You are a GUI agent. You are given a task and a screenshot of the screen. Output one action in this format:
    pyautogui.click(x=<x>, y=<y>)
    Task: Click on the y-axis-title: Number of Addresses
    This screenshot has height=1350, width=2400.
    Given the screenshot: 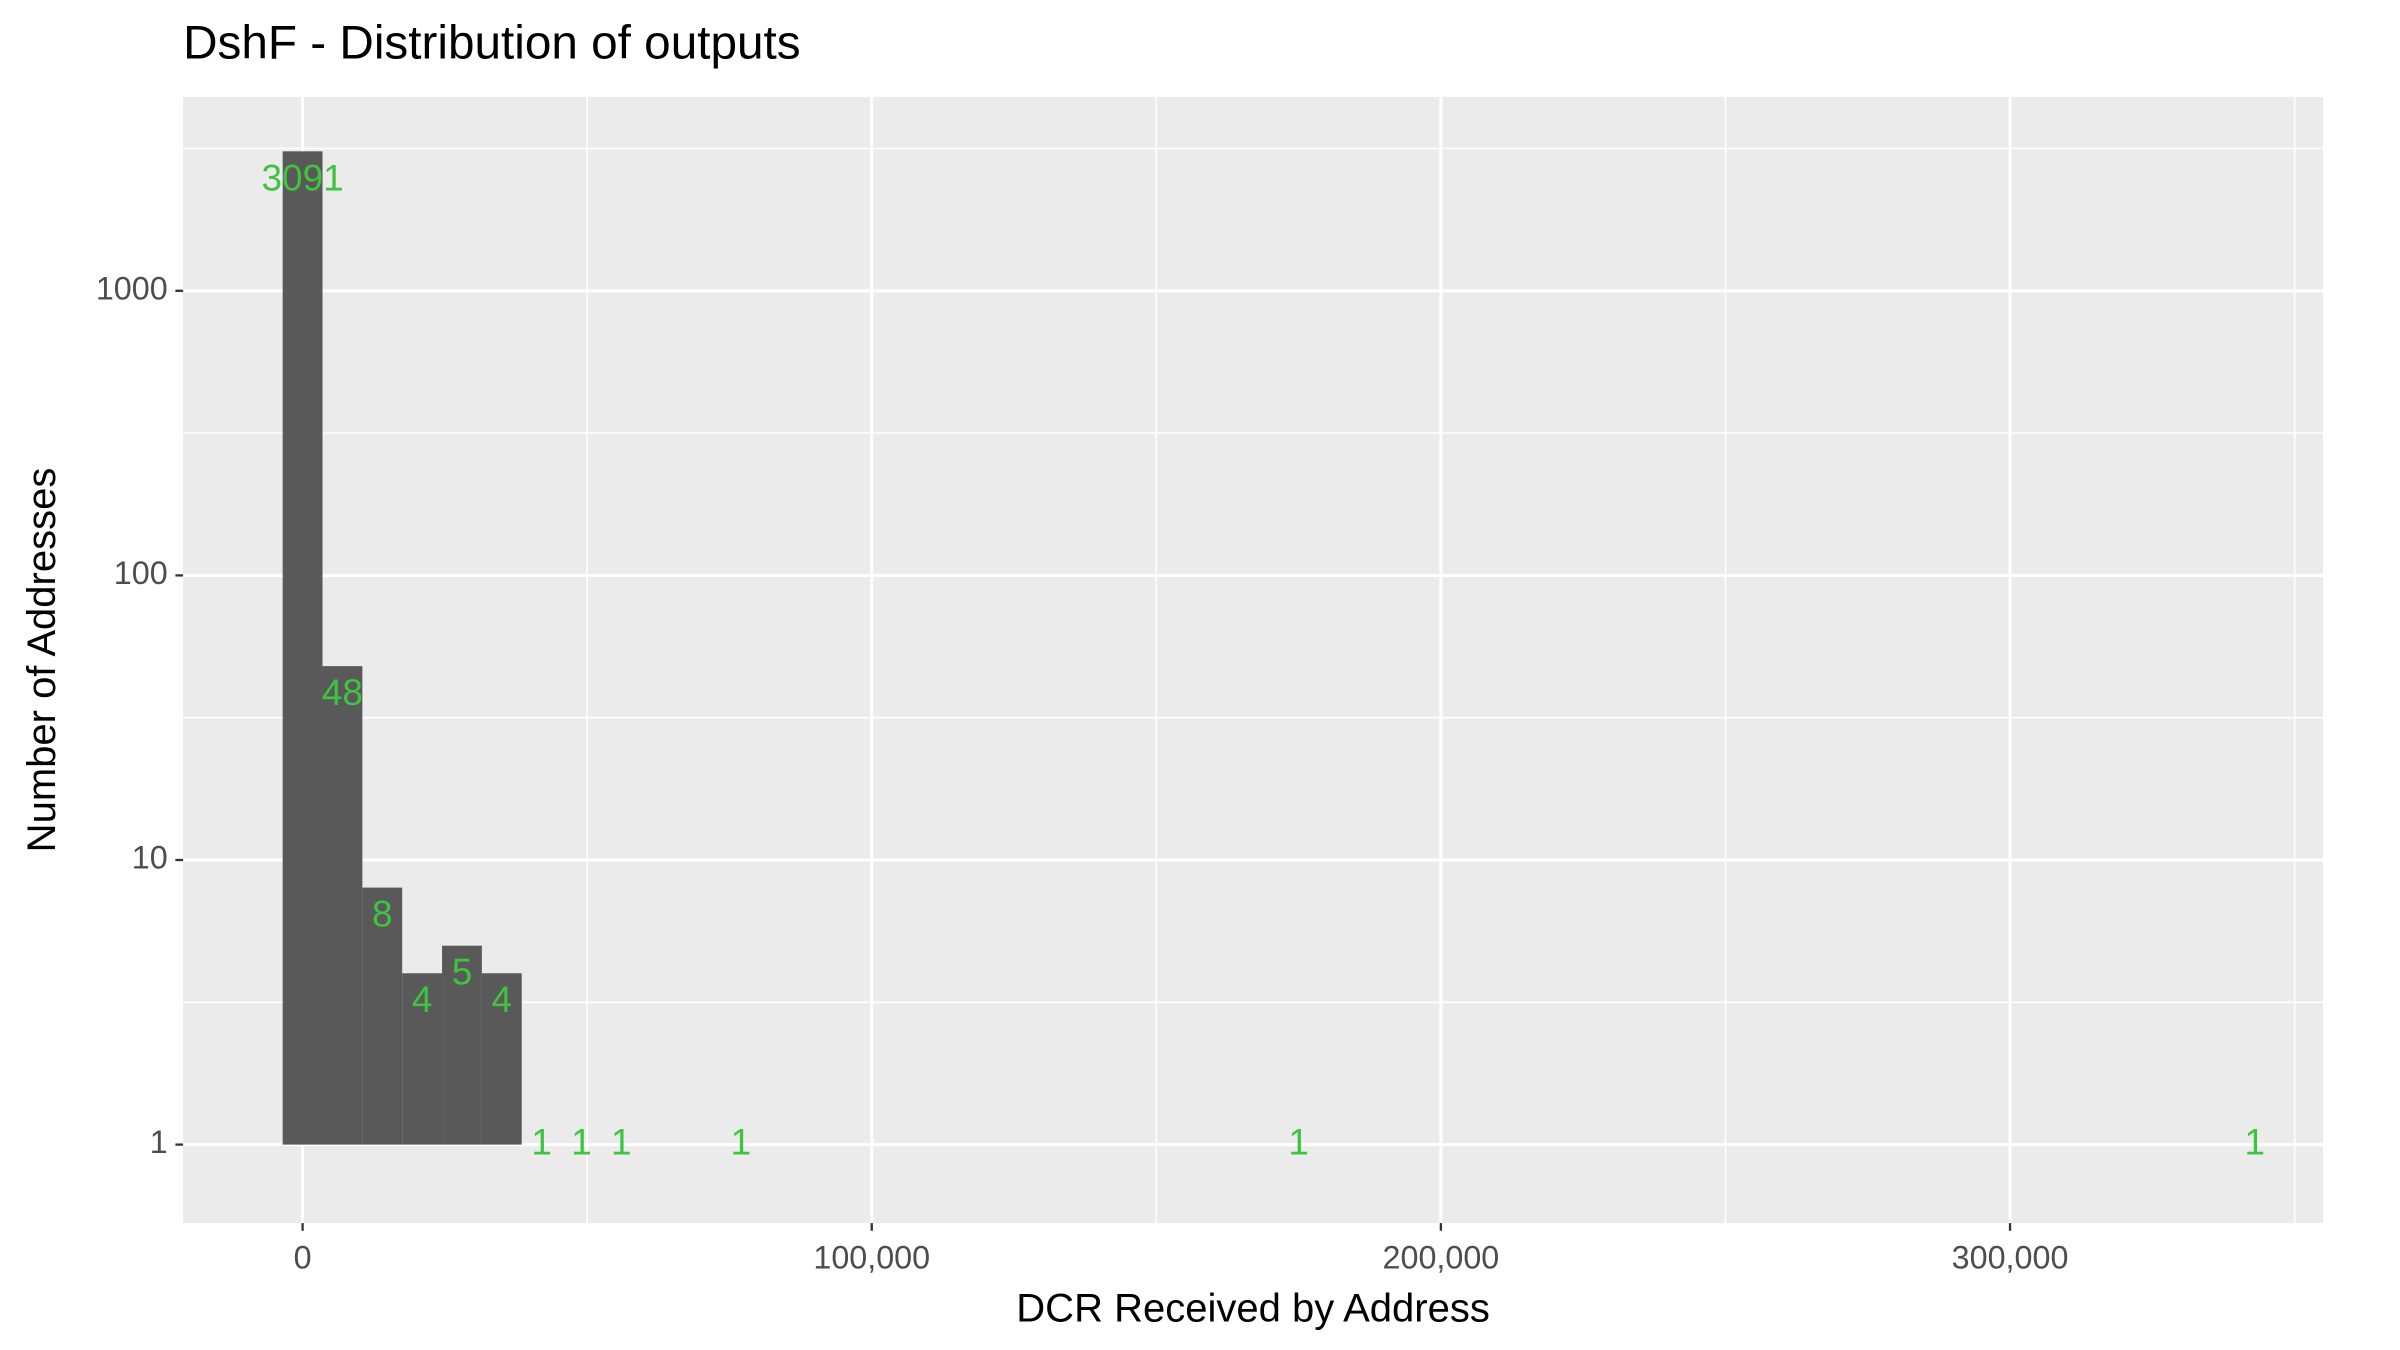 What is the action you would take?
    pyautogui.click(x=42, y=660)
    